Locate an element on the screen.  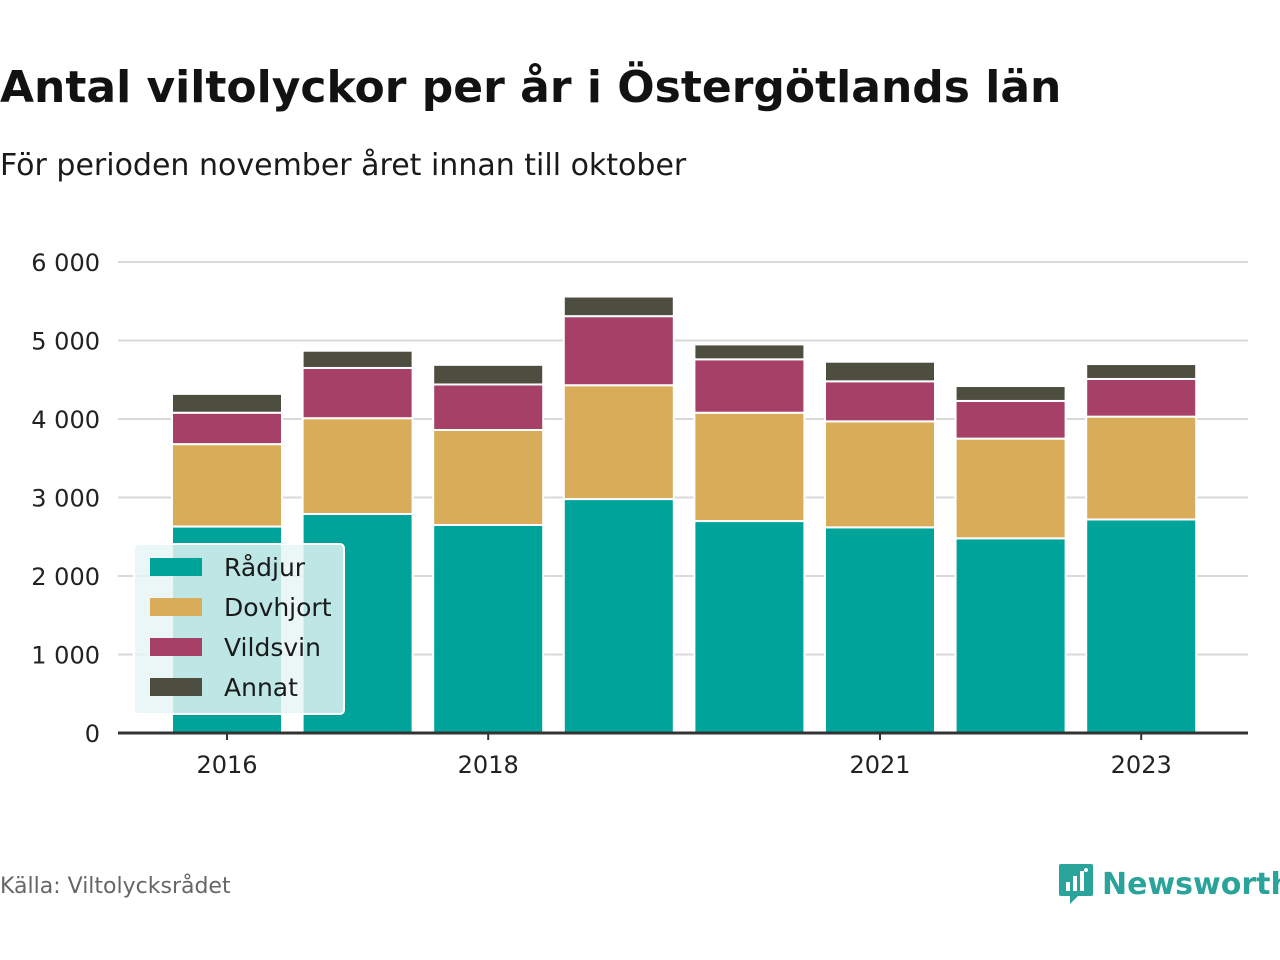
bar-2022-dovhjort is located at coordinates (1010, 488).